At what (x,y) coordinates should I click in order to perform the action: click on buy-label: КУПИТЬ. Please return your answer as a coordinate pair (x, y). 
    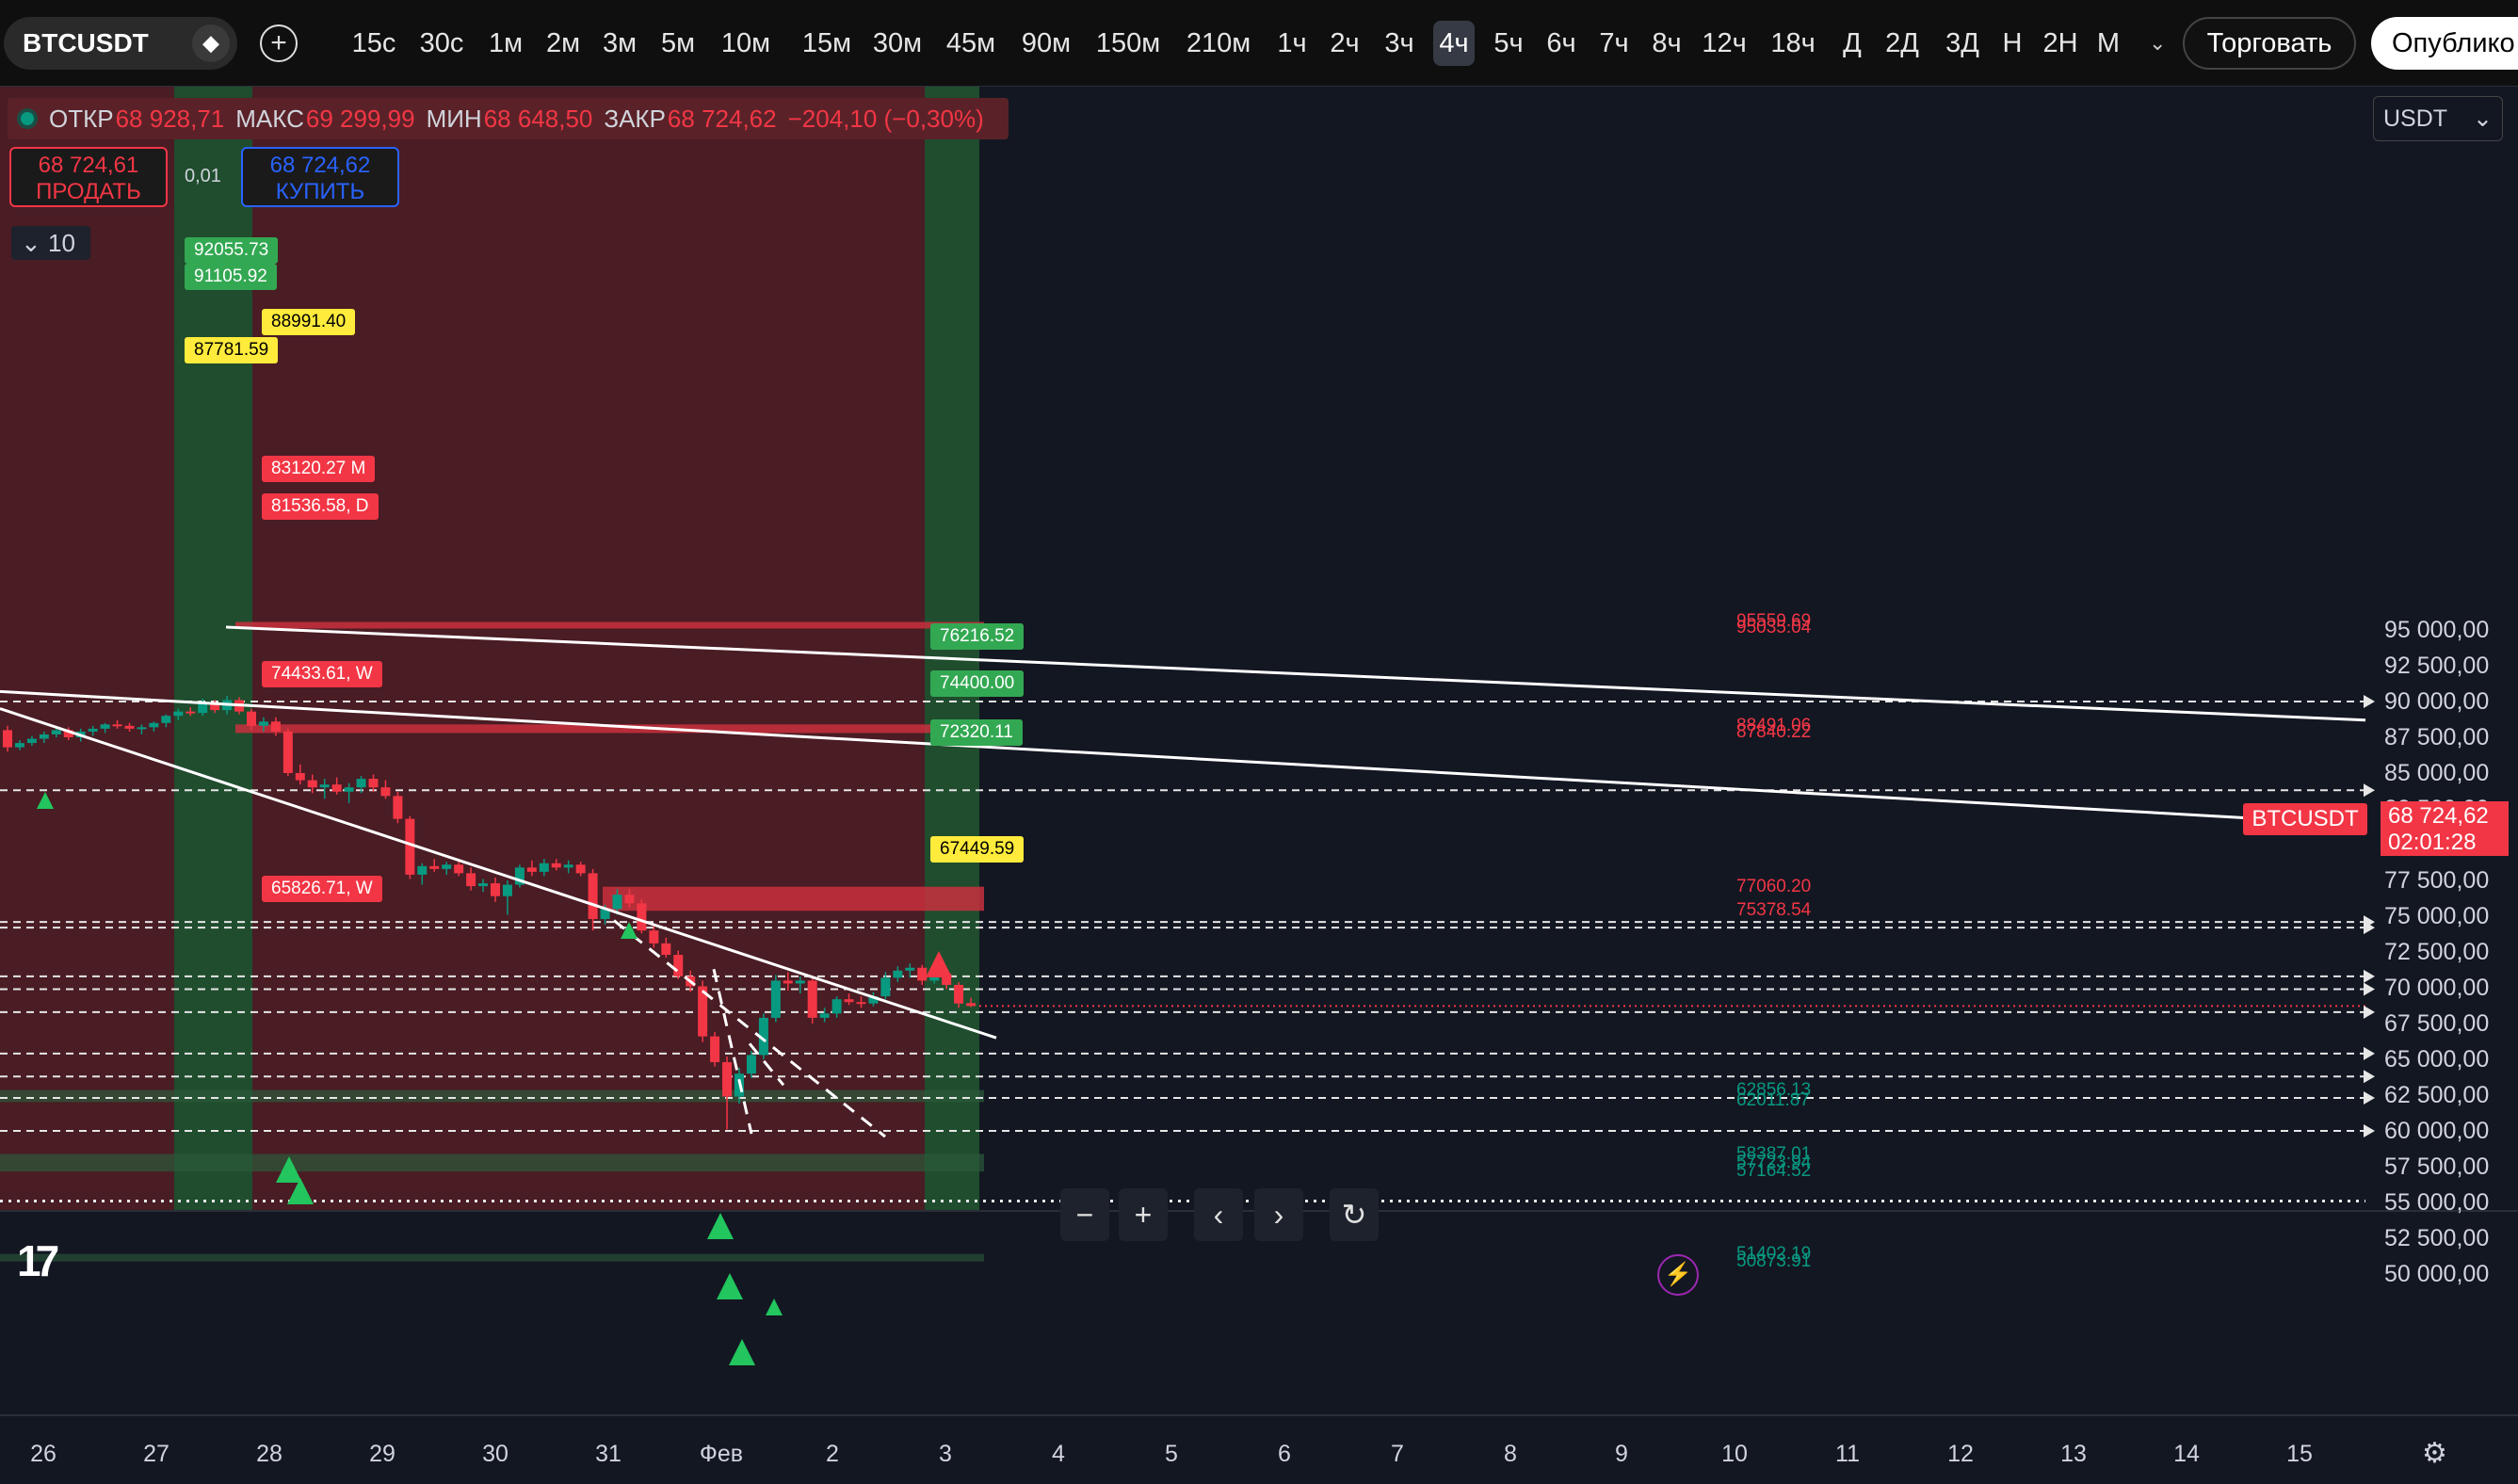
    Looking at the image, I should click on (320, 192).